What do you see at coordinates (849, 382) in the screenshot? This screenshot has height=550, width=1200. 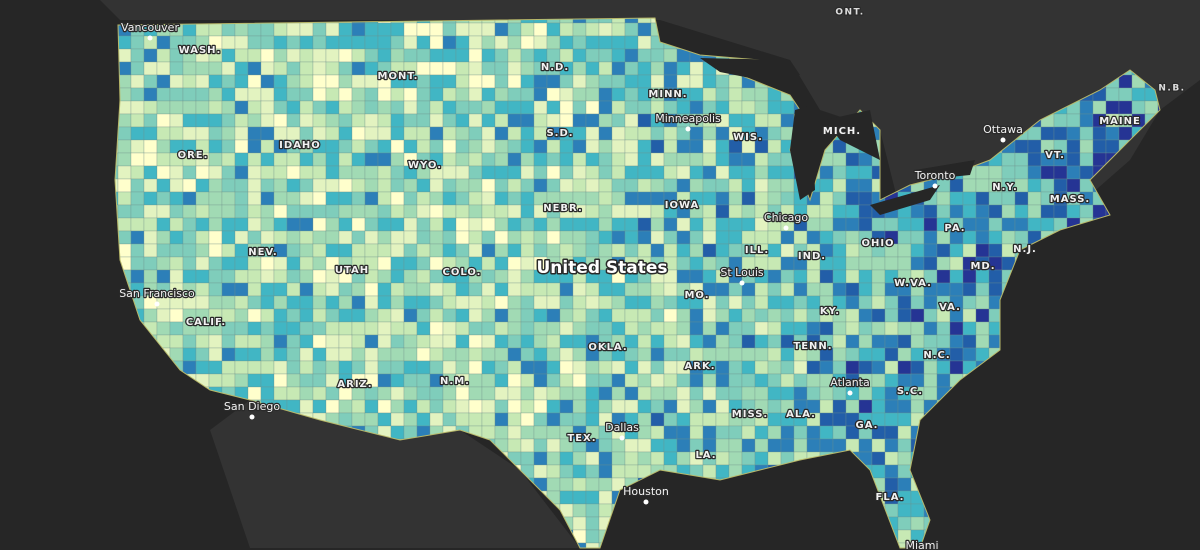 I see `city-label: Atlanta` at bounding box center [849, 382].